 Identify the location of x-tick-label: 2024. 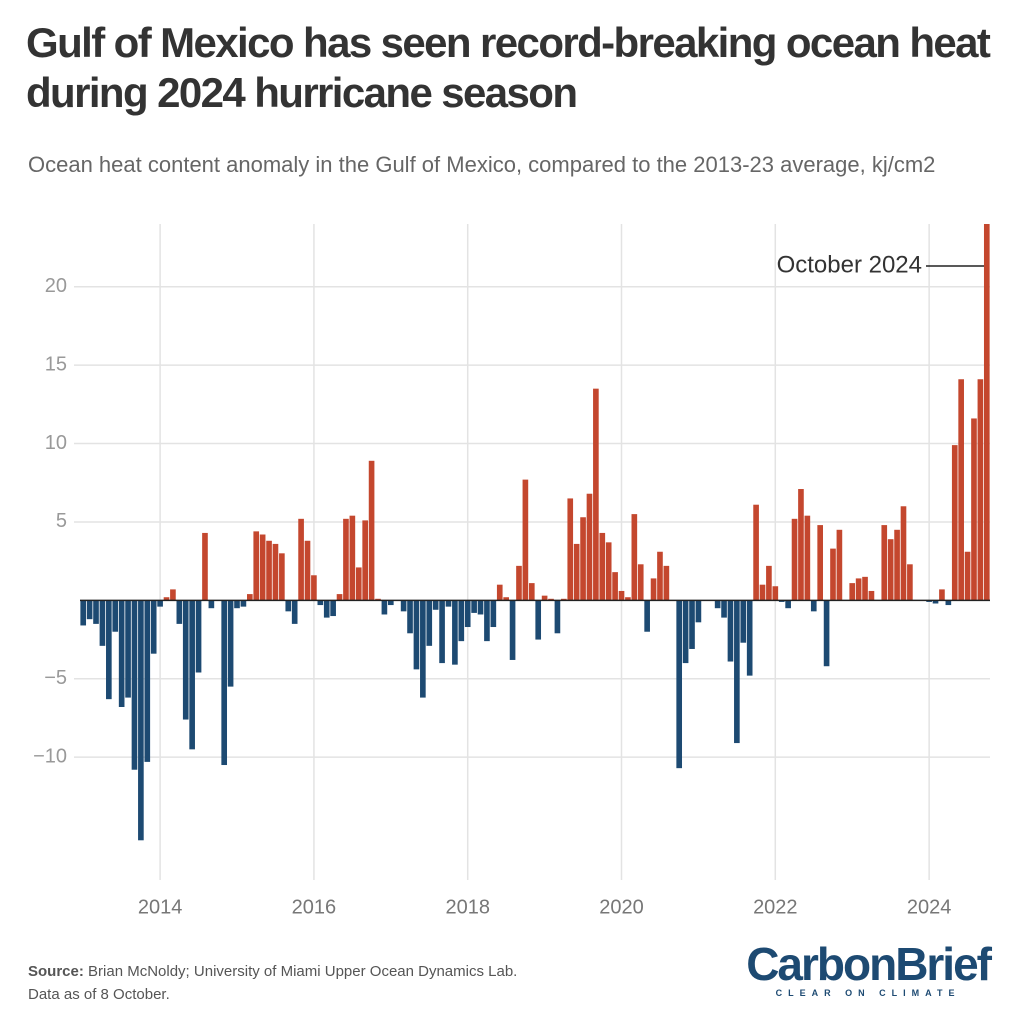
(929, 907).